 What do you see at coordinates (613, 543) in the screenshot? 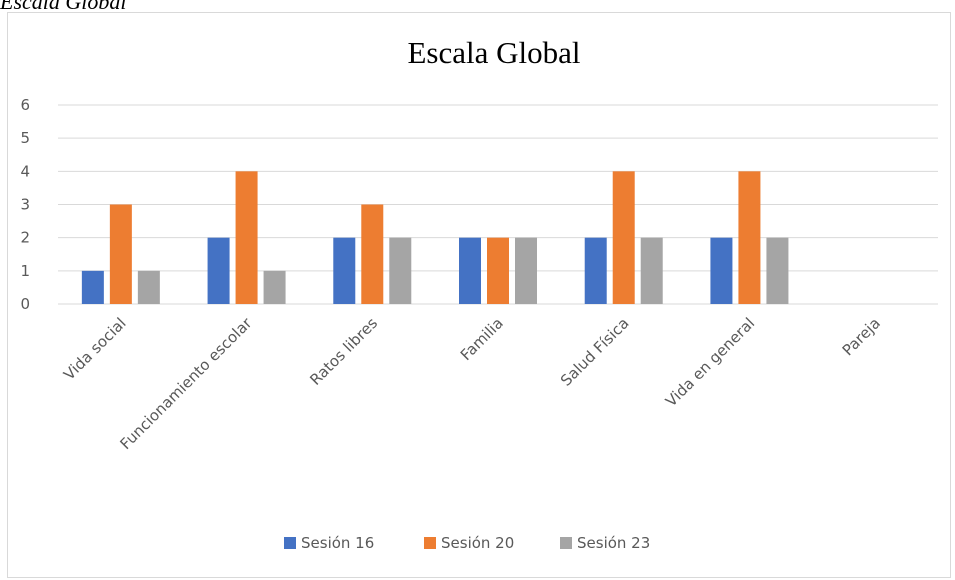
I see `legend-label: Sesión 23` at bounding box center [613, 543].